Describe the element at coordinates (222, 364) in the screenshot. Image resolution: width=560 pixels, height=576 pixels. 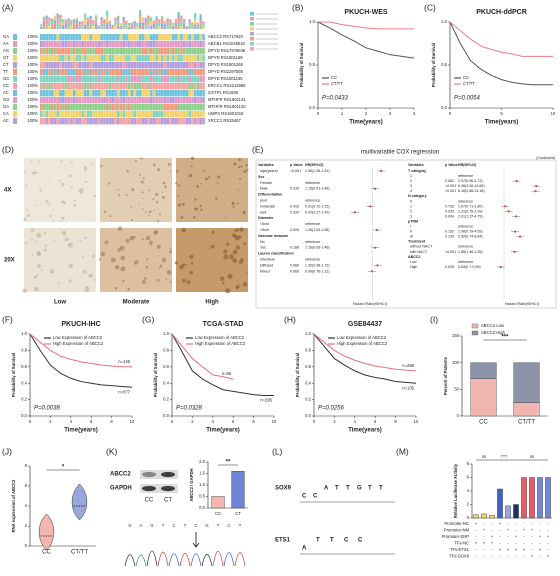
I see `survival-curve` at that location.